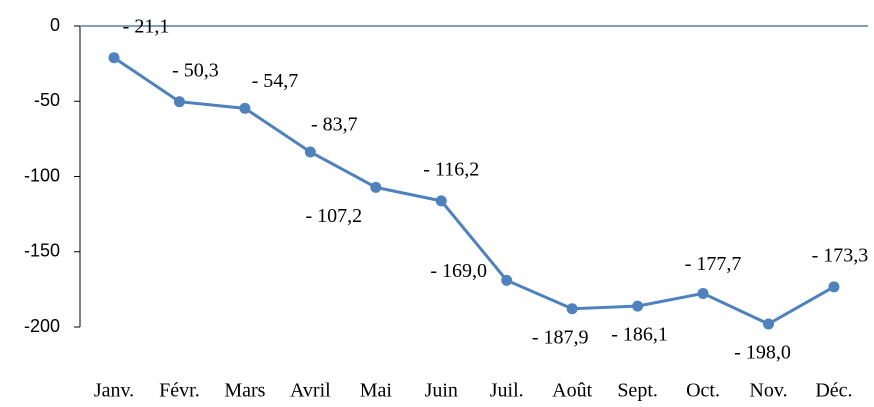 The image size is (874, 407). Describe the element at coordinates (146, 26) in the screenshot. I see `data-label: - 21,1` at that location.